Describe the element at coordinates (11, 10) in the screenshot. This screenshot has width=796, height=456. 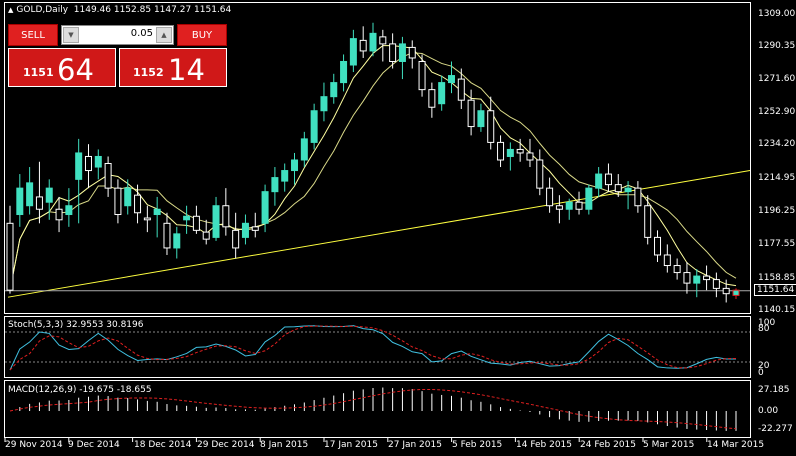
I see `triangle-icon: ▲` at that location.